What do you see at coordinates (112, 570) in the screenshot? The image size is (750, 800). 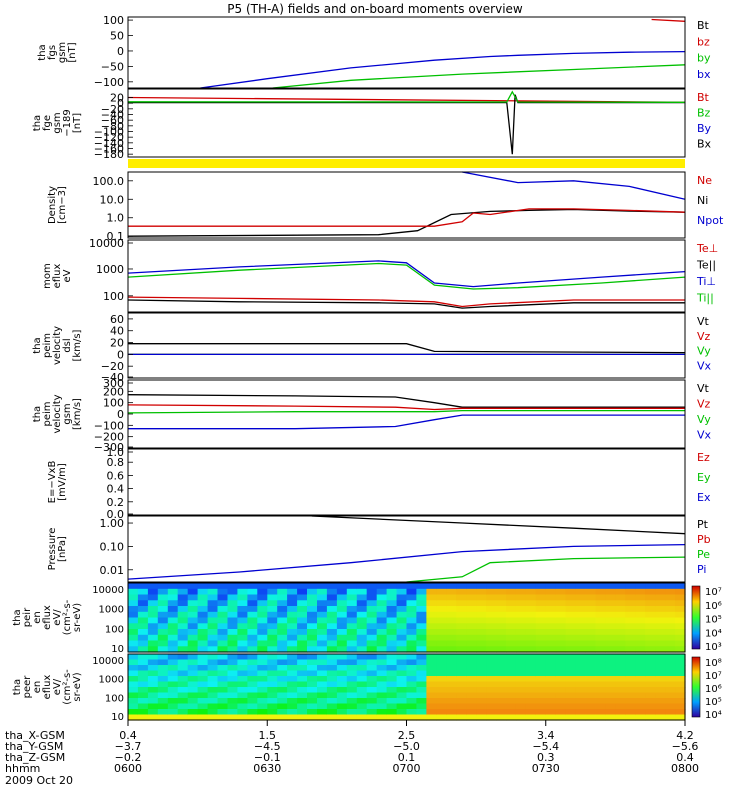 I see `pressure-tick-label: 0.01` at bounding box center [112, 570].